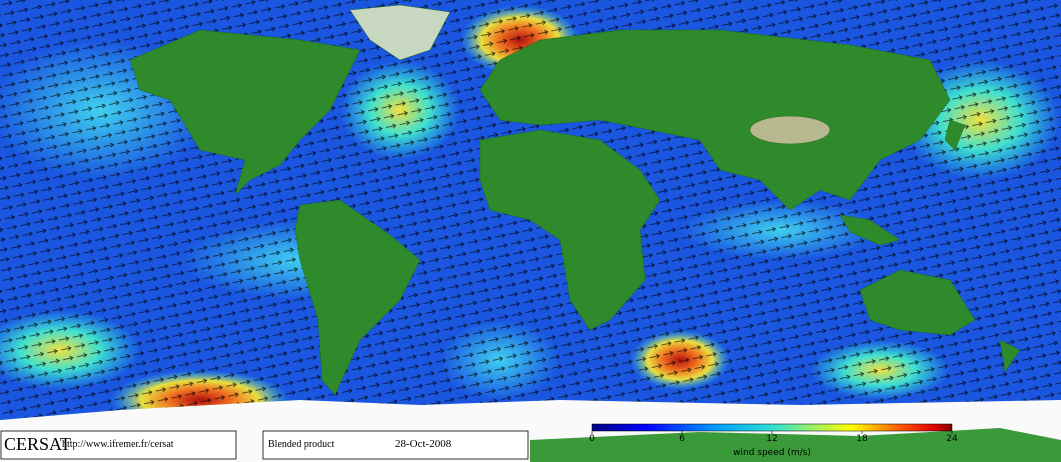  I want to click on logo-box, so click(118, 445).